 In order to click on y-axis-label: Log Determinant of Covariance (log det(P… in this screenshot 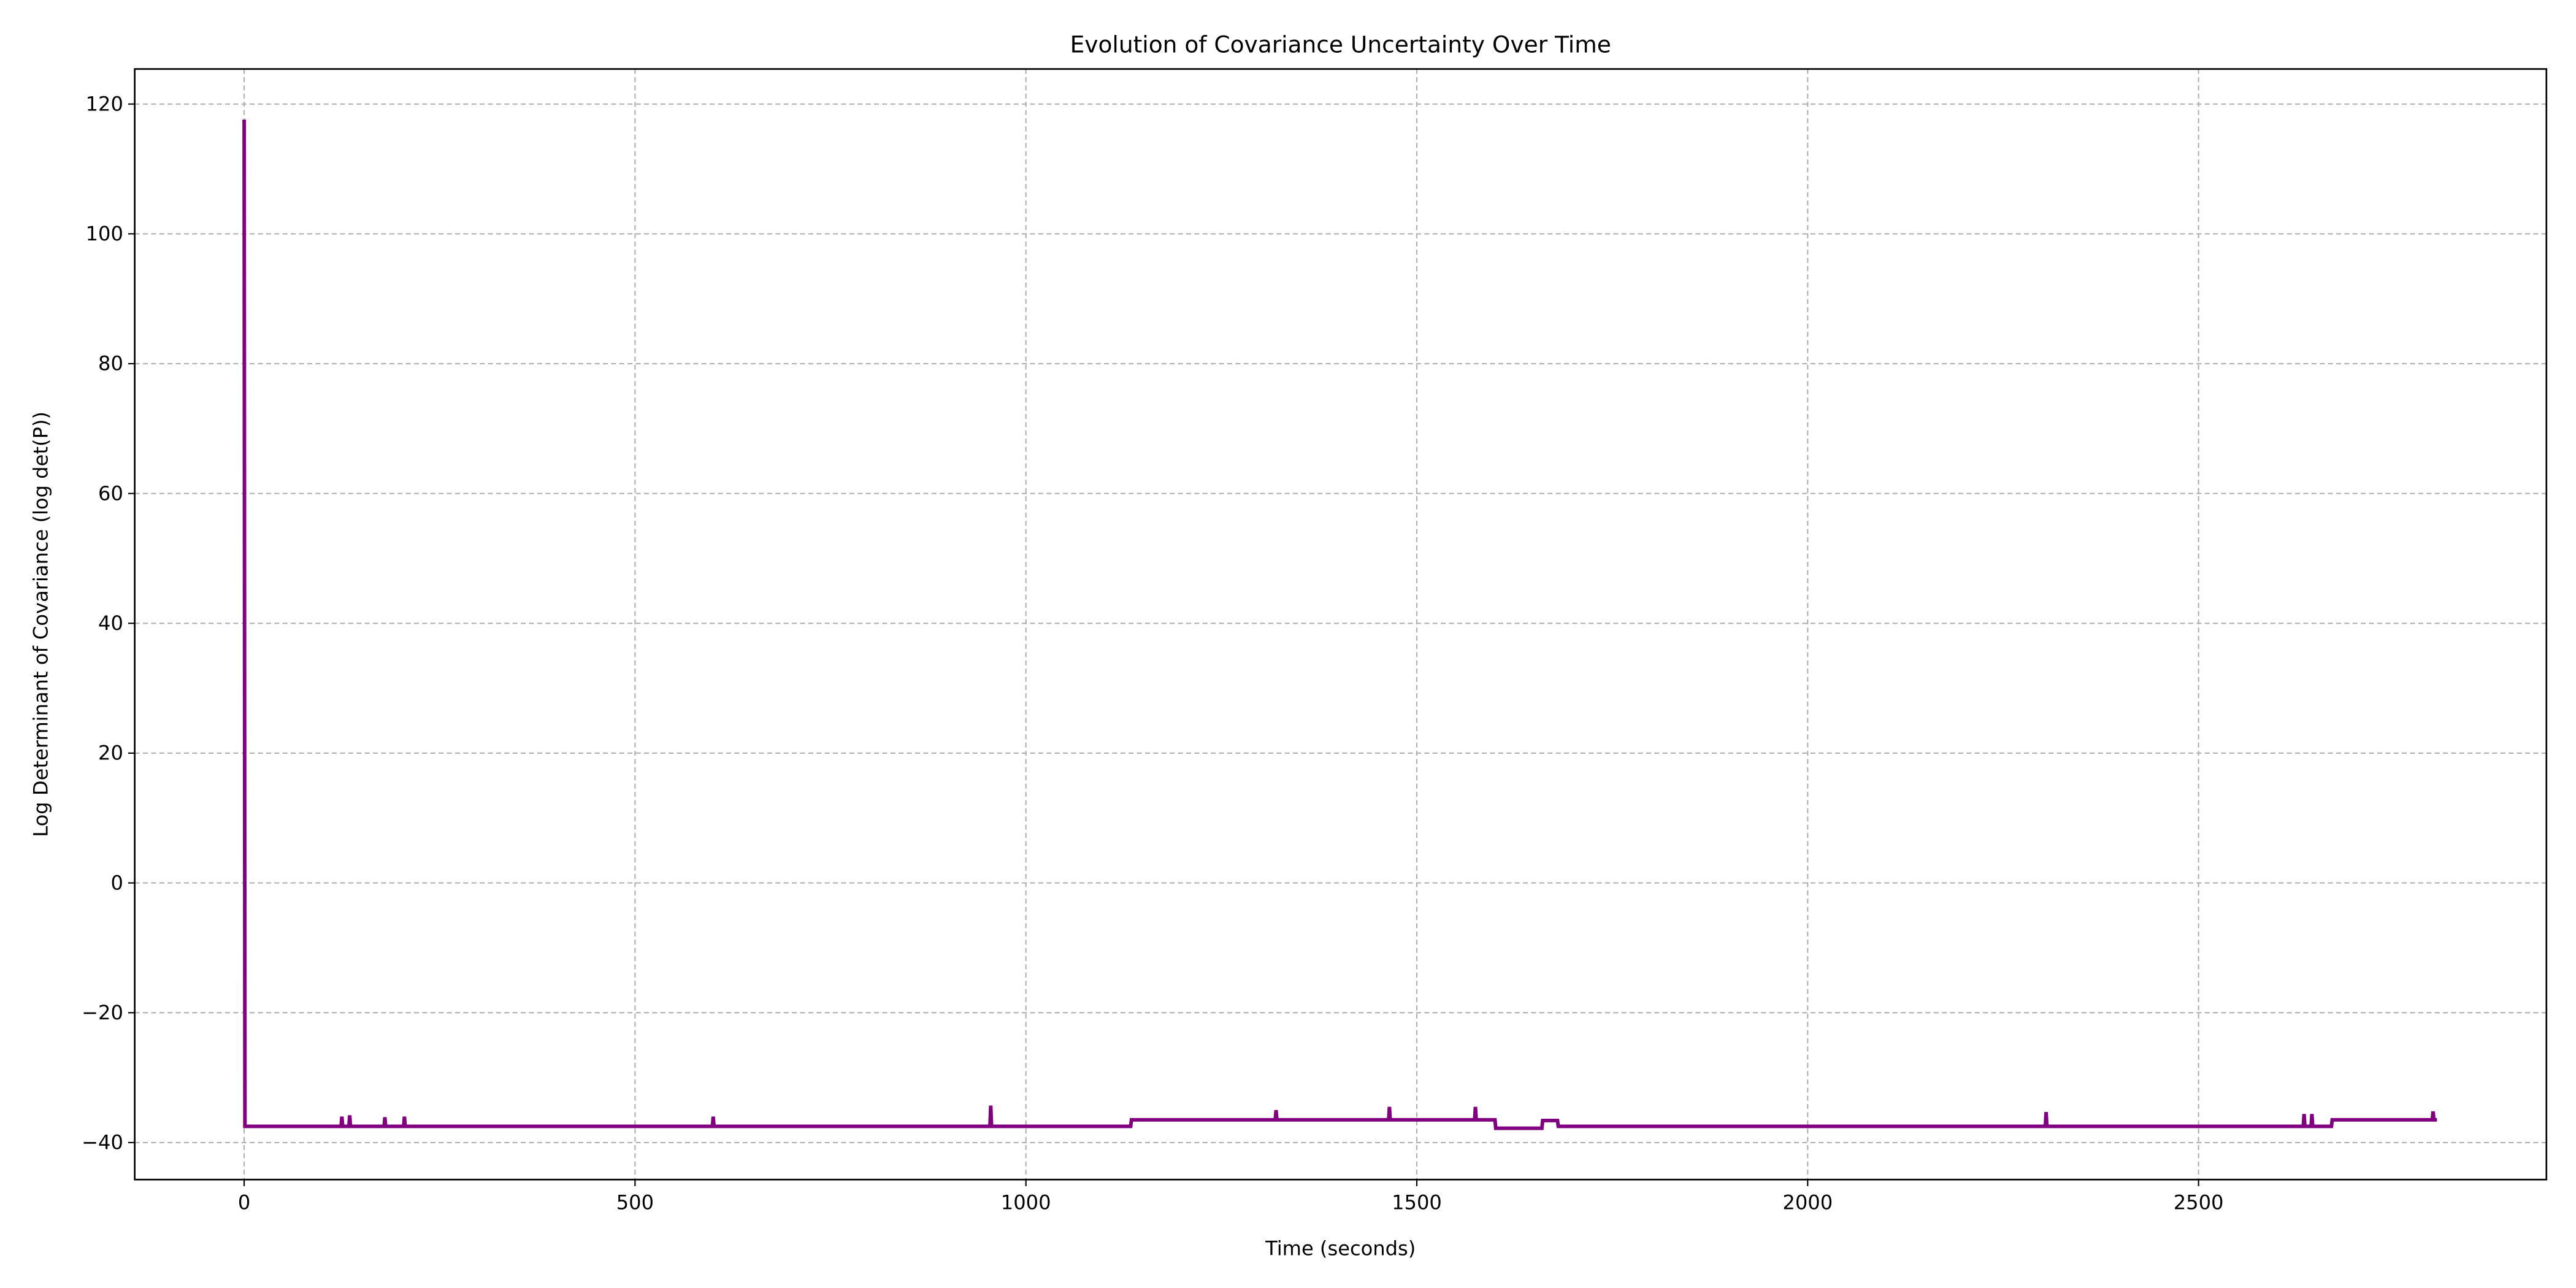, I will do `click(41, 624)`.